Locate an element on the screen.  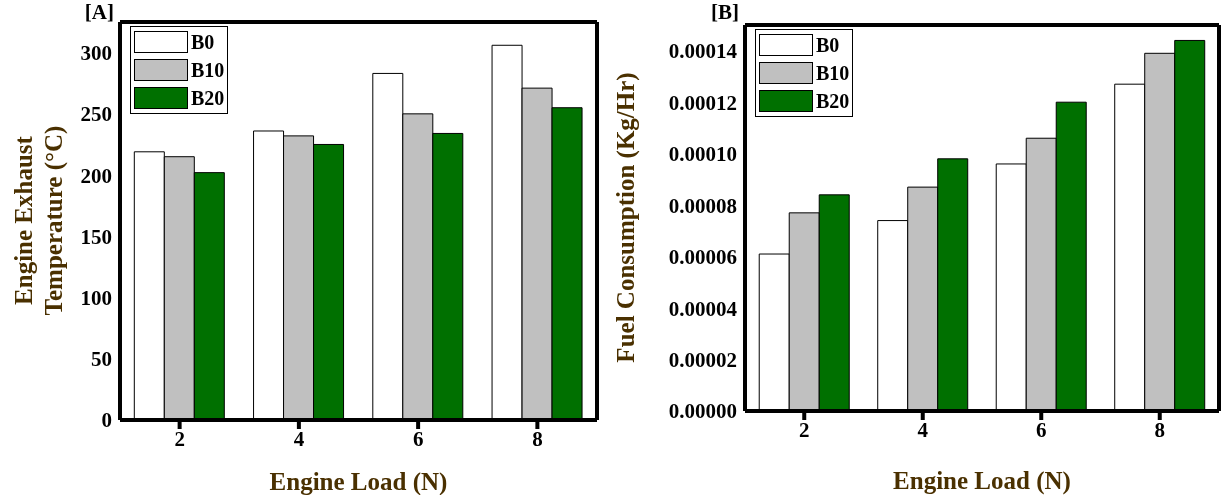
y-tick-label: 0.00012 is located at coordinates (702, 102).